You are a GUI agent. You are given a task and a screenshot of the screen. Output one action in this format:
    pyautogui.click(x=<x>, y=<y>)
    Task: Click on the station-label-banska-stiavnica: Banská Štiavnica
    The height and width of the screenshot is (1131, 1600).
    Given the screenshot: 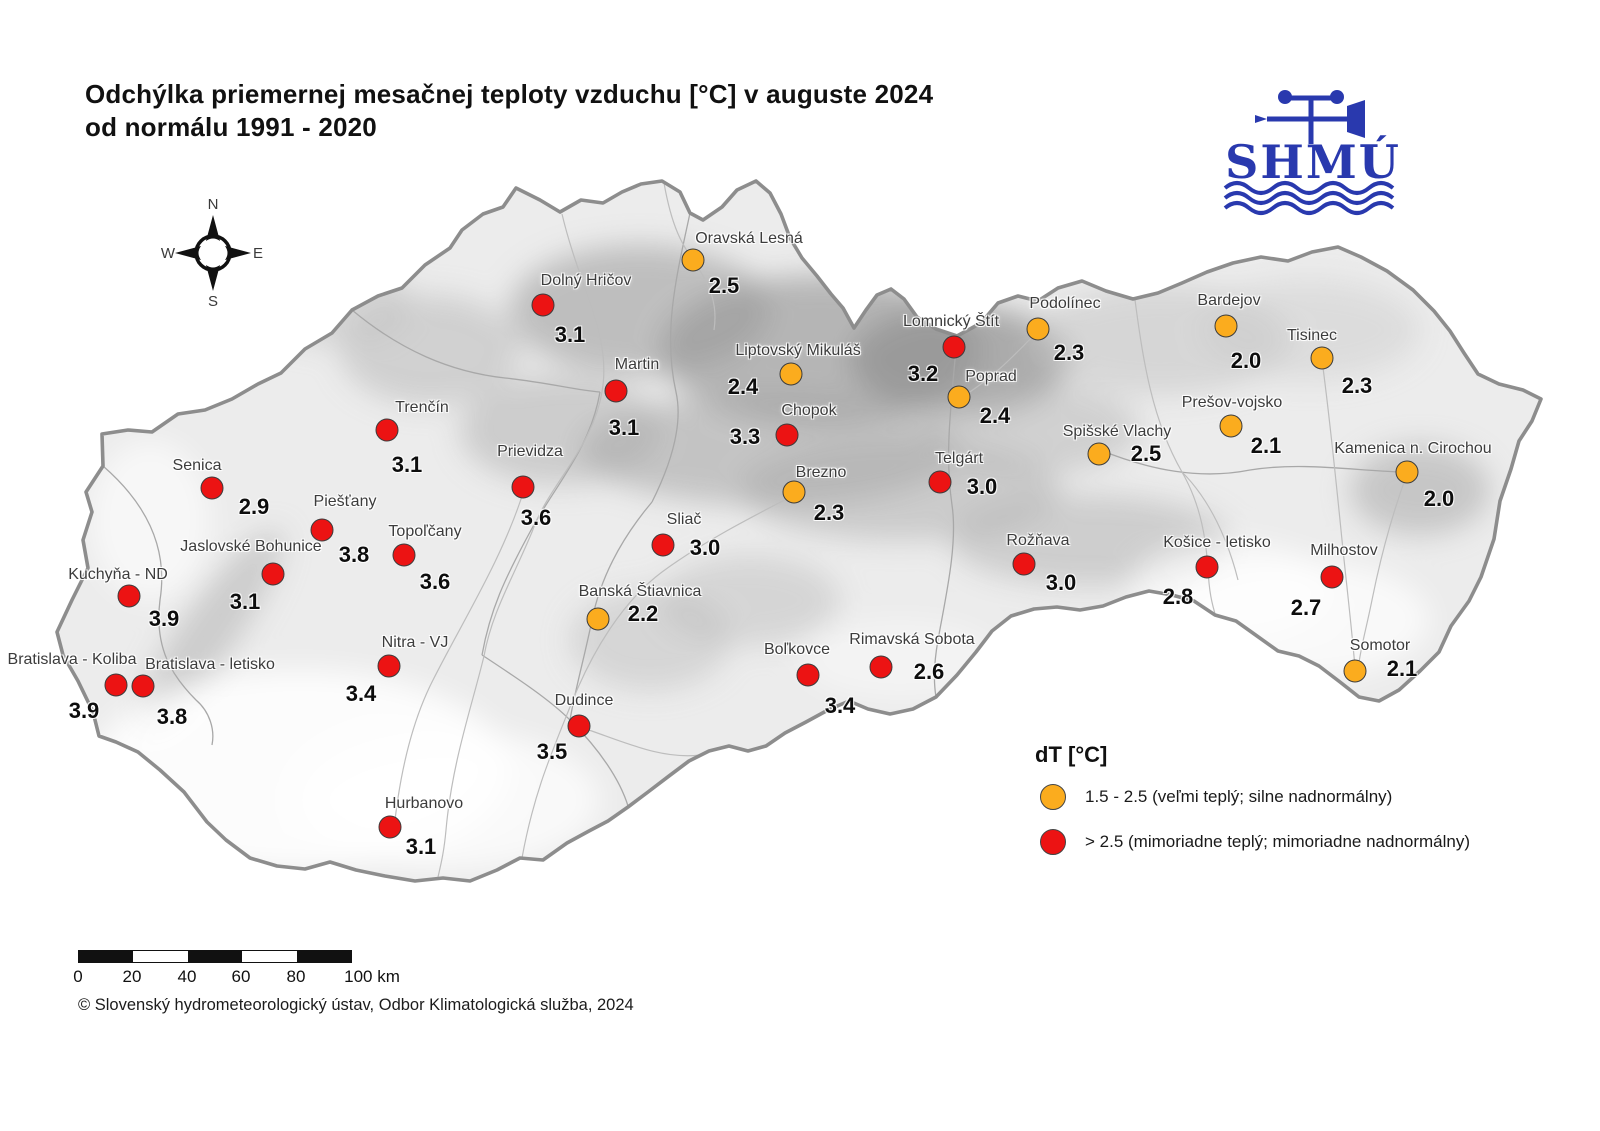 What is the action you would take?
    pyautogui.click(x=640, y=591)
    